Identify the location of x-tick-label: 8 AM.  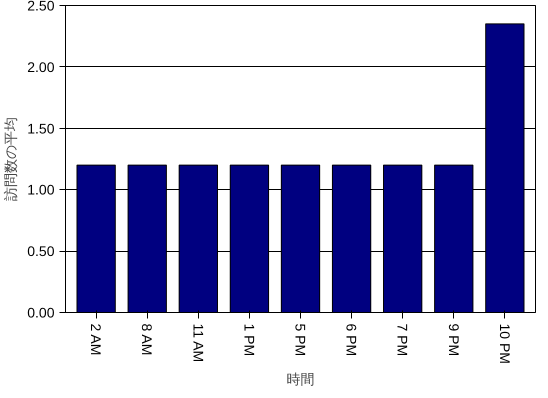
(147, 340).